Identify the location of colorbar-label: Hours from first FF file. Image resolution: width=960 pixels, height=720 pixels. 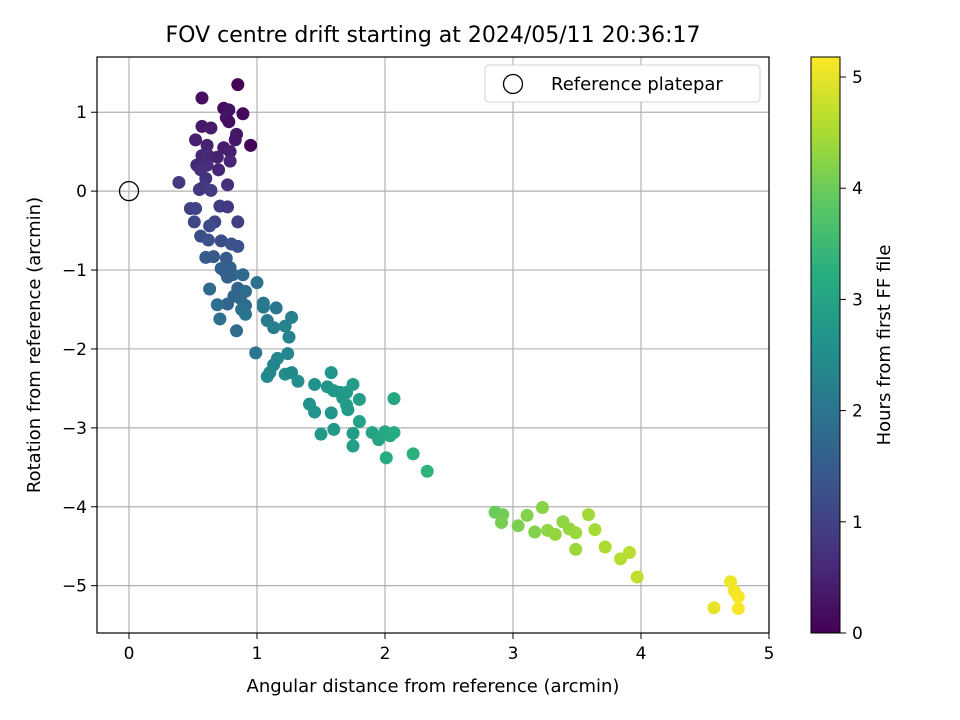
(884, 345).